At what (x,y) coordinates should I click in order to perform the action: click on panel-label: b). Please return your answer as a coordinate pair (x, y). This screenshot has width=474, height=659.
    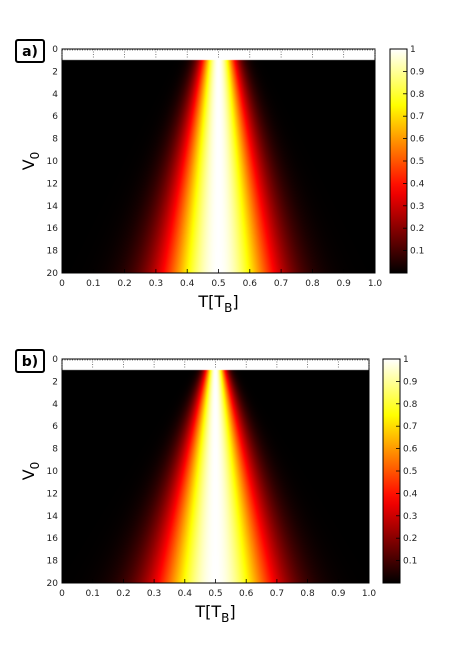
    Looking at the image, I should click on (30, 362).